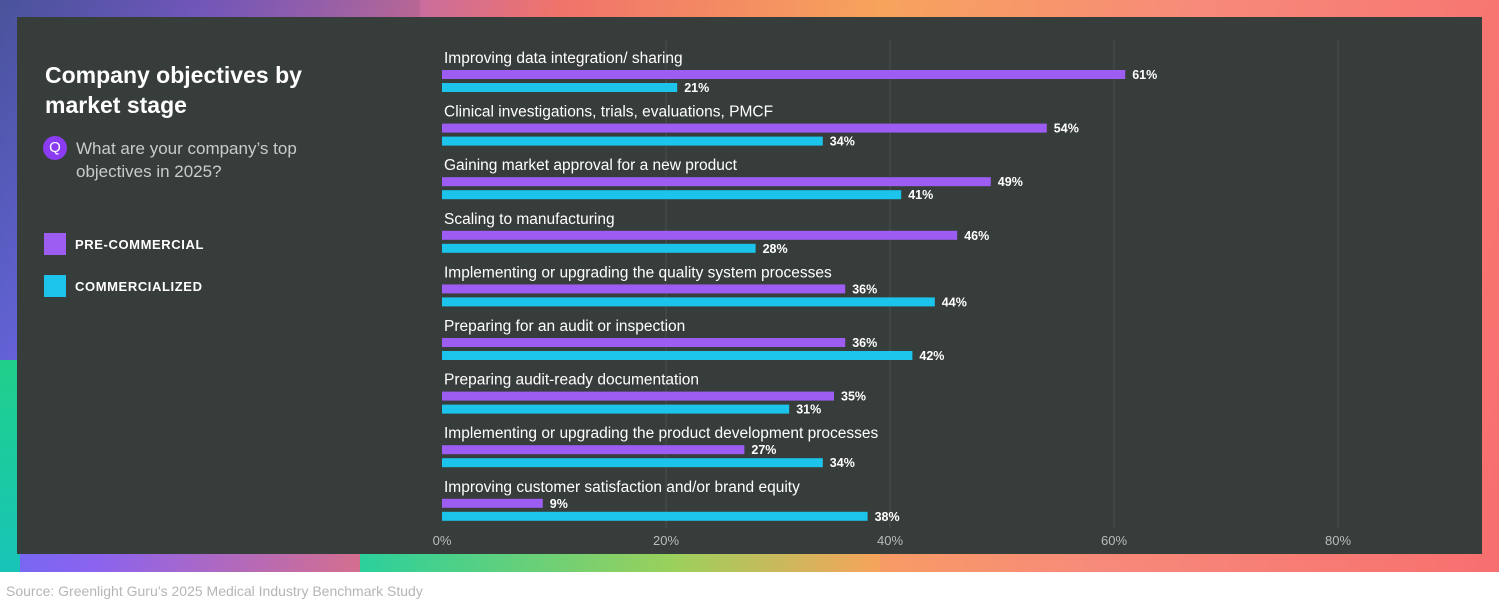 The width and height of the screenshot is (1499, 600). I want to click on chart-title: Company objectives by market stage, so click(173, 90).